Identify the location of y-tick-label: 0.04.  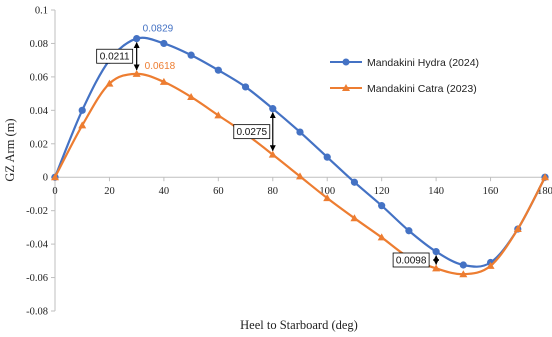
(39, 111).